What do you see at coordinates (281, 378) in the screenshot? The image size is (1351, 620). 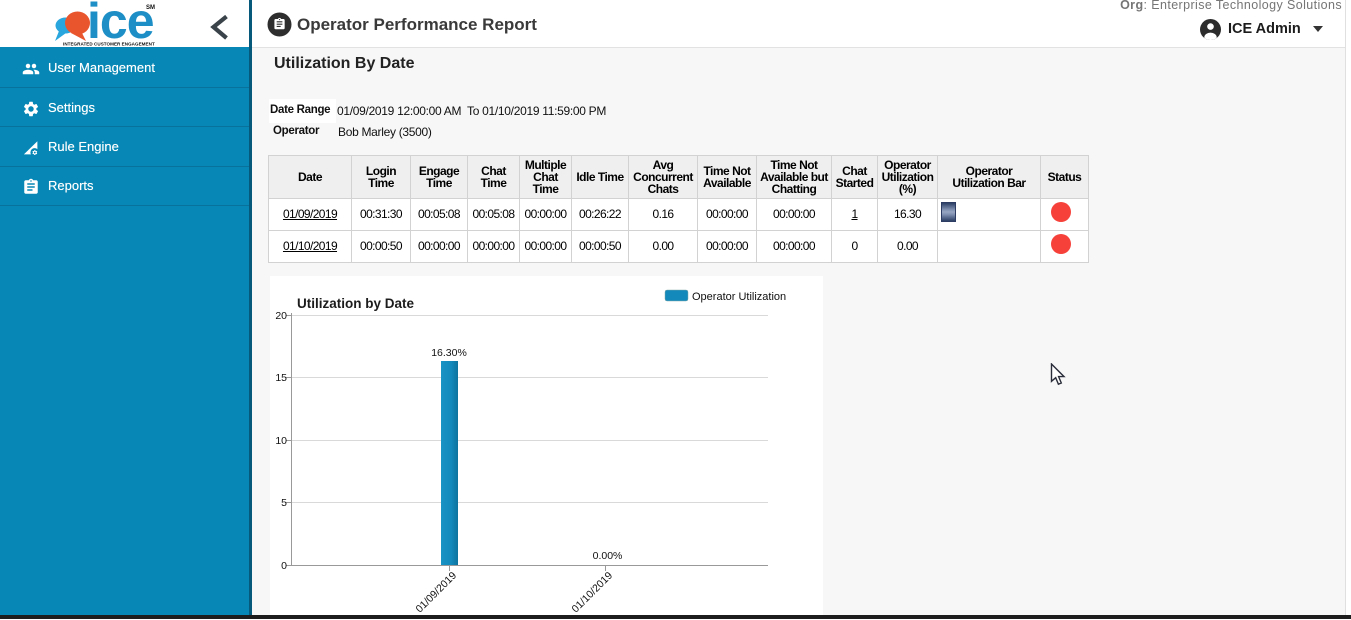 I see `svg-text: 15` at bounding box center [281, 378].